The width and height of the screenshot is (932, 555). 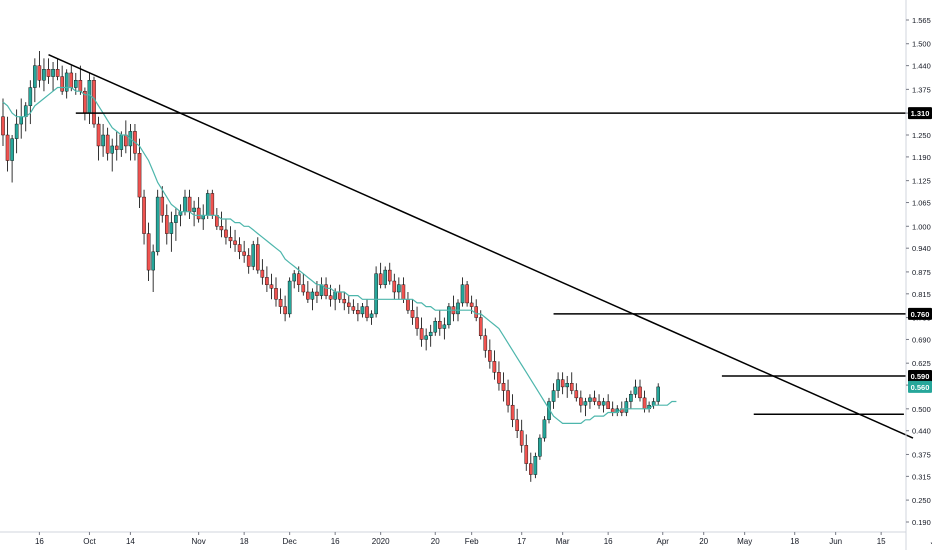 What do you see at coordinates (921, 476) in the screenshot?
I see `price-tick-label: 0.315` at bounding box center [921, 476].